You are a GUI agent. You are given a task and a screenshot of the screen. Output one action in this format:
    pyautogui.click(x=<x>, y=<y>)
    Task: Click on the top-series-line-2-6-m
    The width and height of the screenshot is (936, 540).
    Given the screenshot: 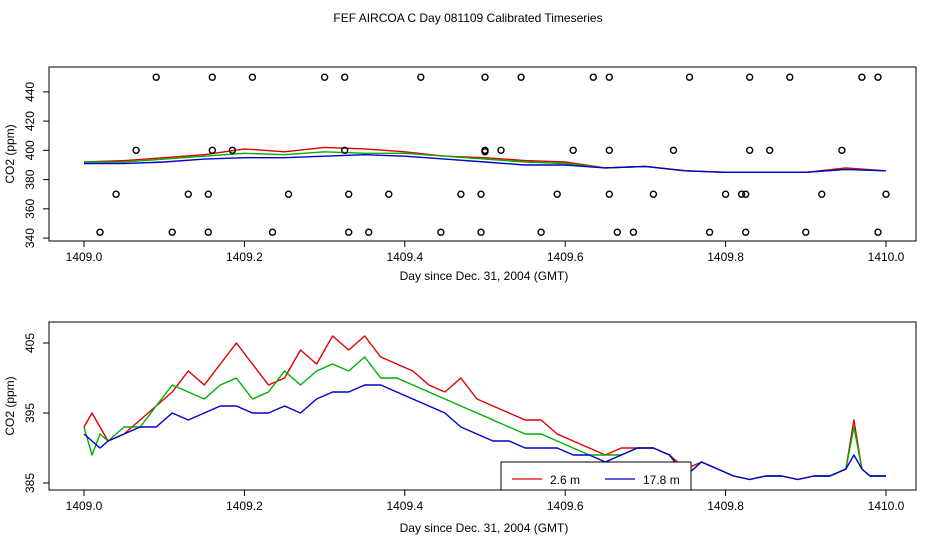 What is the action you would take?
    pyautogui.click(x=485, y=159)
    